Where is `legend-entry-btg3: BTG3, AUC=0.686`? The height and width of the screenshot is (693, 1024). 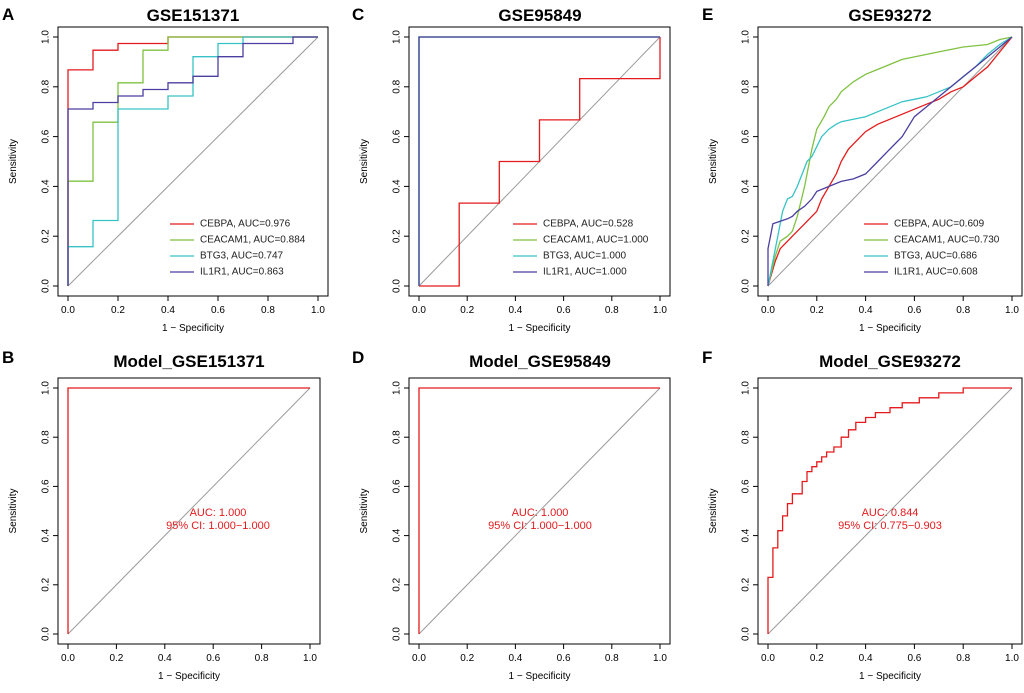 legend-entry-btg3: BTG3, AUC=0.686 is located at coordinates (936, 256).